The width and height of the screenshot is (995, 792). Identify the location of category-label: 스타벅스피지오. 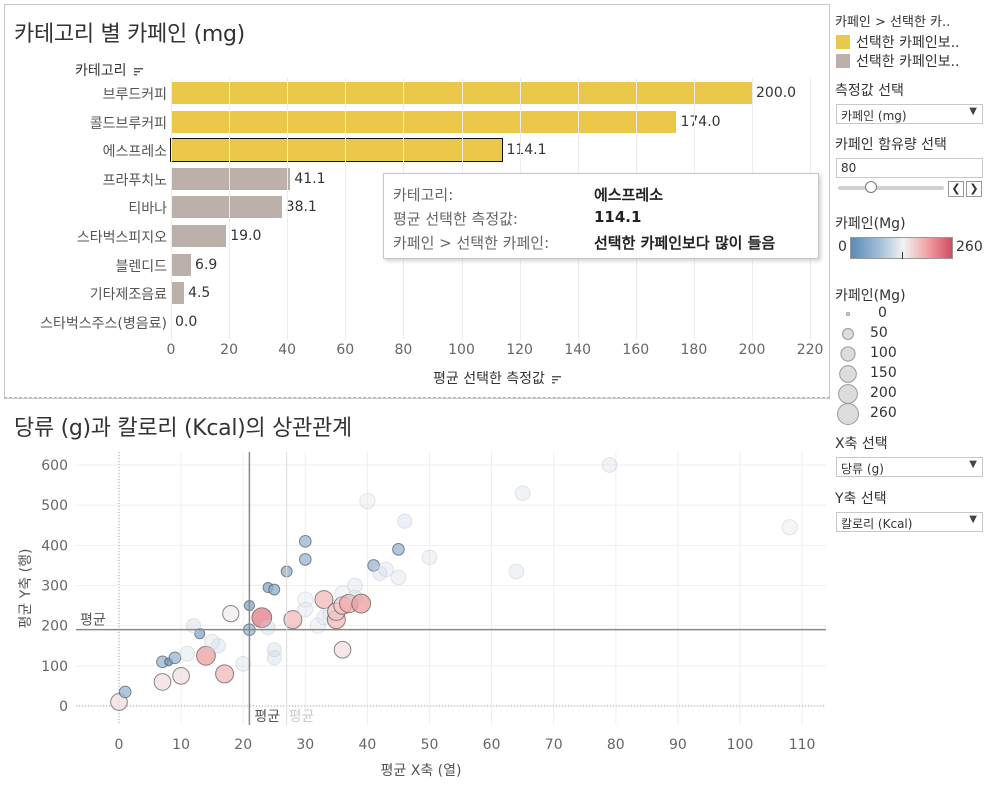
(121, 238).